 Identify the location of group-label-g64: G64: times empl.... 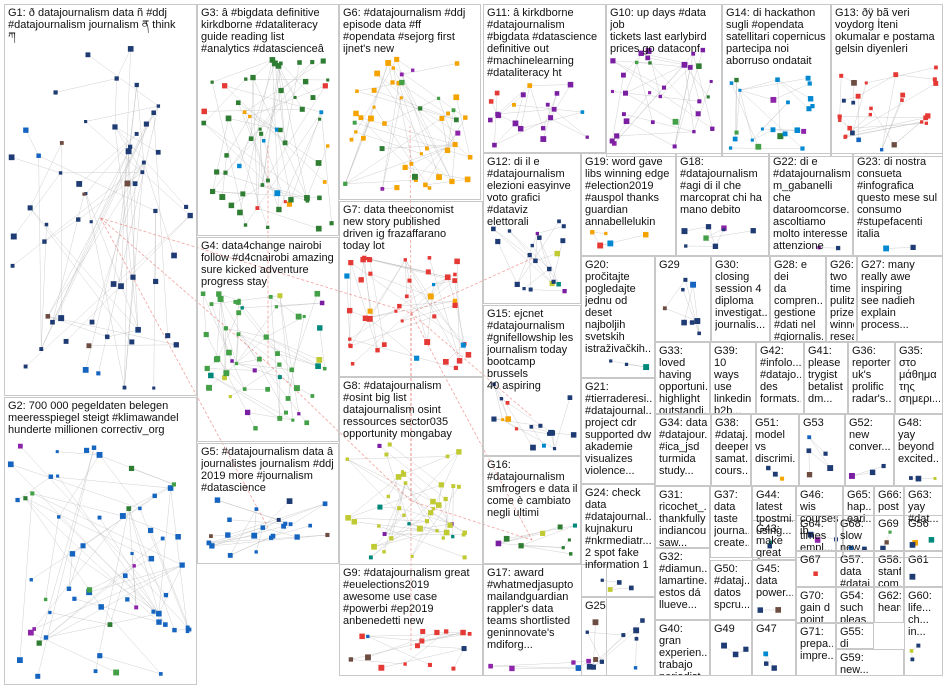
(816, 534).